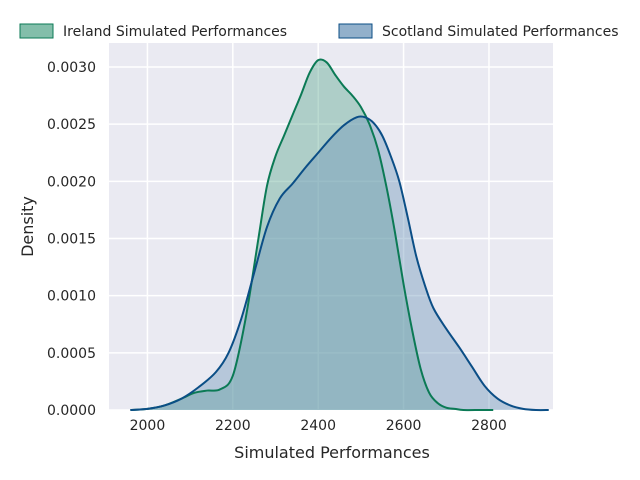 The width and height of the screenshot is (640, 480). I want to click on y-tick-label: 0.0025, so click(71, 125).